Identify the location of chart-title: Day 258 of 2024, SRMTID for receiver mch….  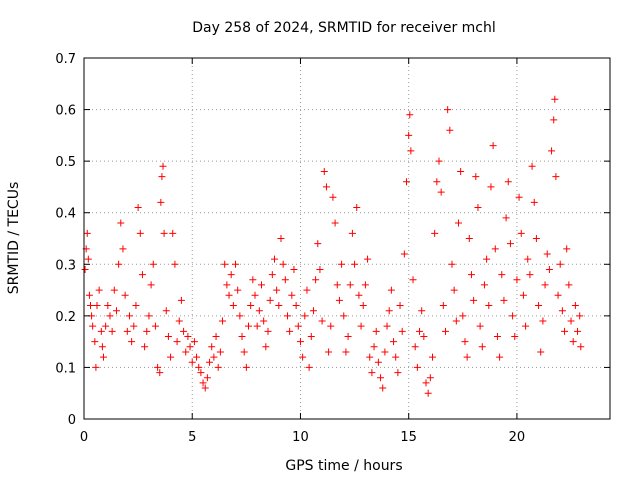
(344, 28).